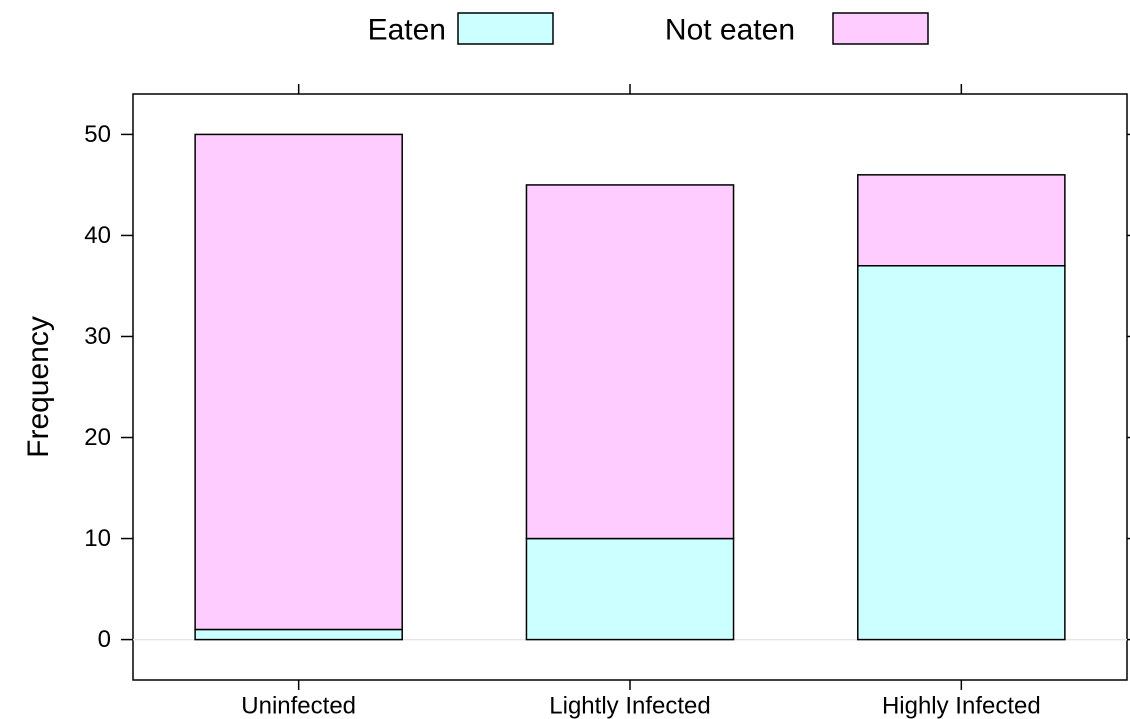 The width and height of the screenshot is (1130, 719). Describe the element at coordinates (629, 706) in the screenshot. I see `x-tick-label: Lightly Infected` at that location.